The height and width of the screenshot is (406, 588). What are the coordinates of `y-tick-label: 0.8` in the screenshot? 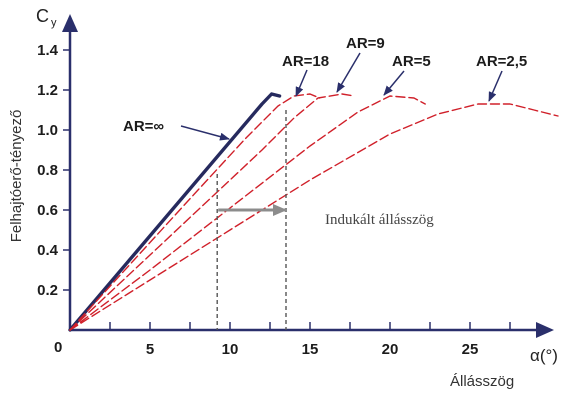 It's located at (47, 170).